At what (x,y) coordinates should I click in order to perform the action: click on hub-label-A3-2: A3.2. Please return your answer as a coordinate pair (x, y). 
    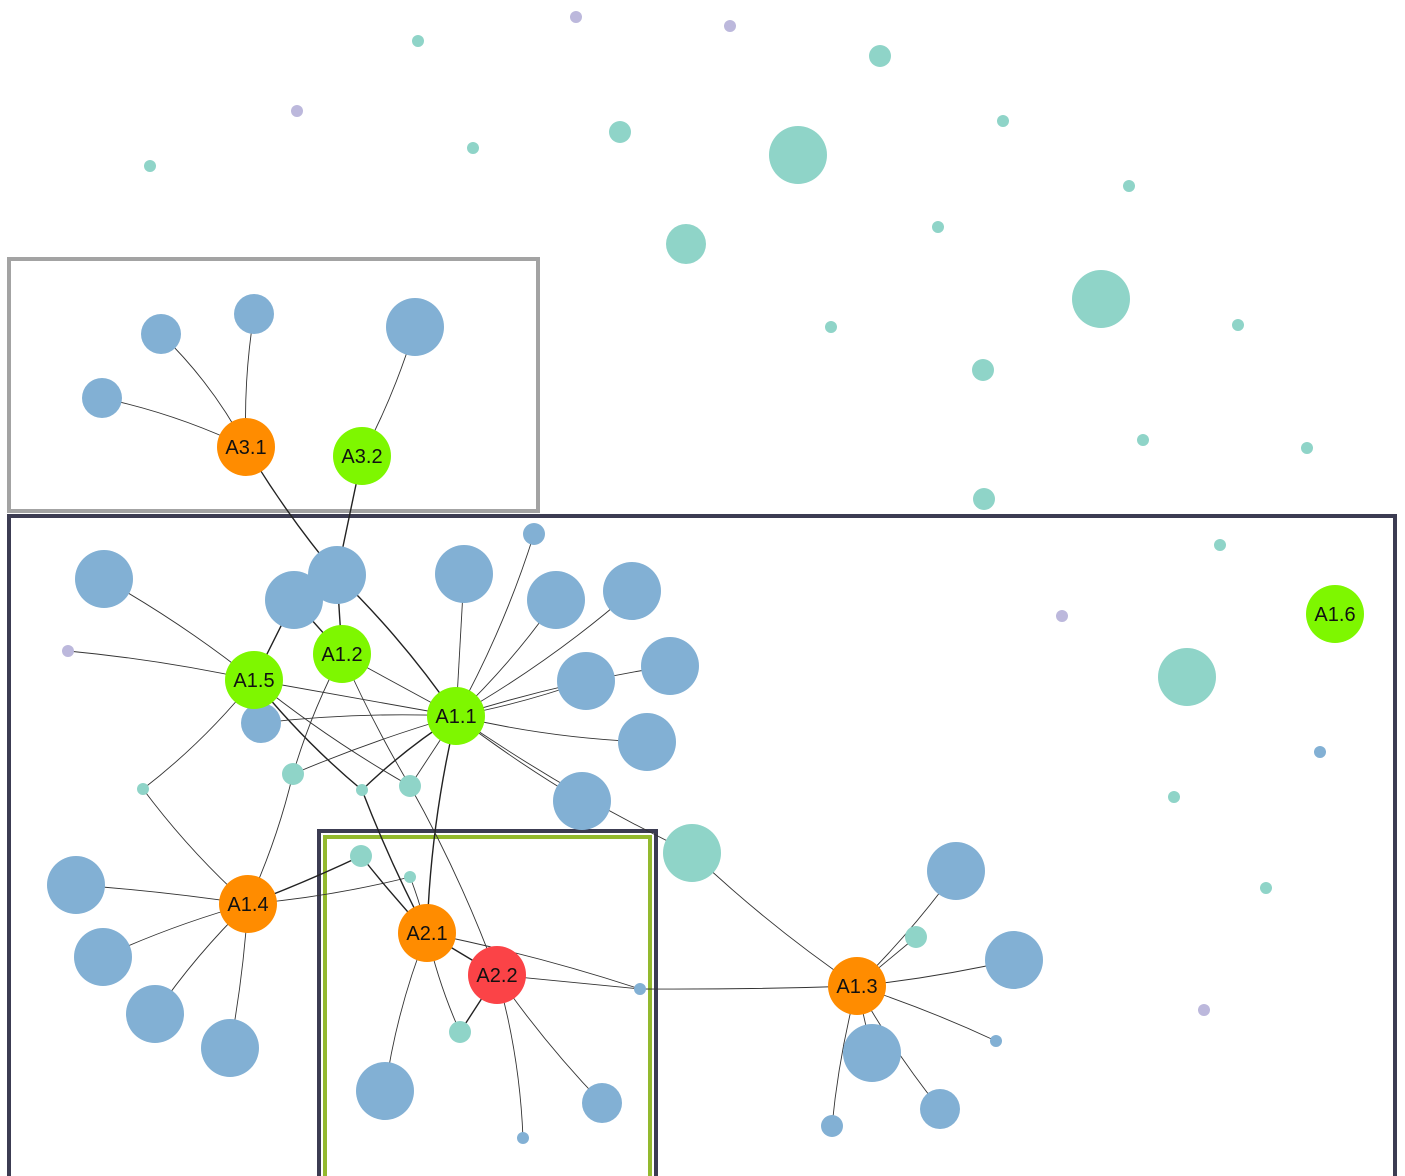
    Looking at the image, I should click on (361, 457).